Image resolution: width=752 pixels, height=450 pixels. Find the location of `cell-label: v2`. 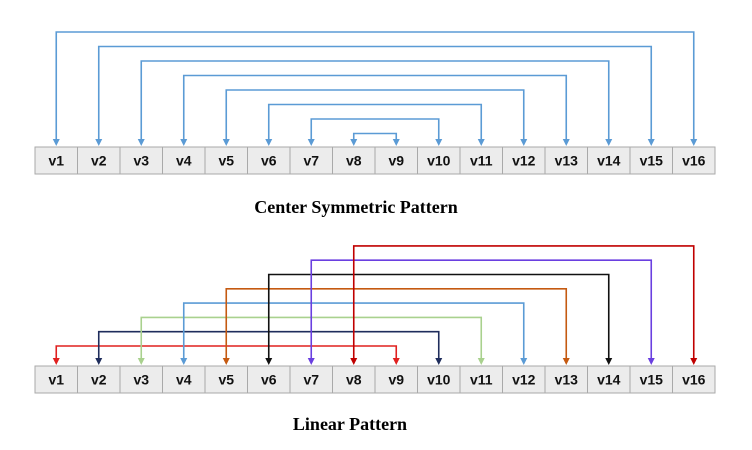

cell-label: v2 is located at coordinates (99, 380).